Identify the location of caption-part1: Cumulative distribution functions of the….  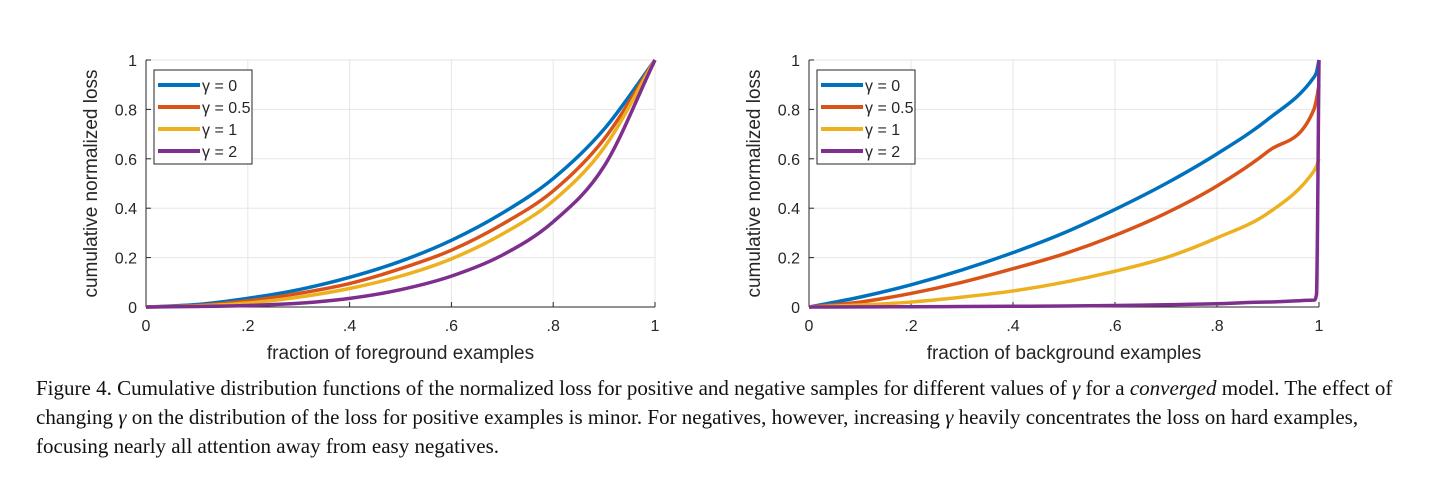
(591, 388).